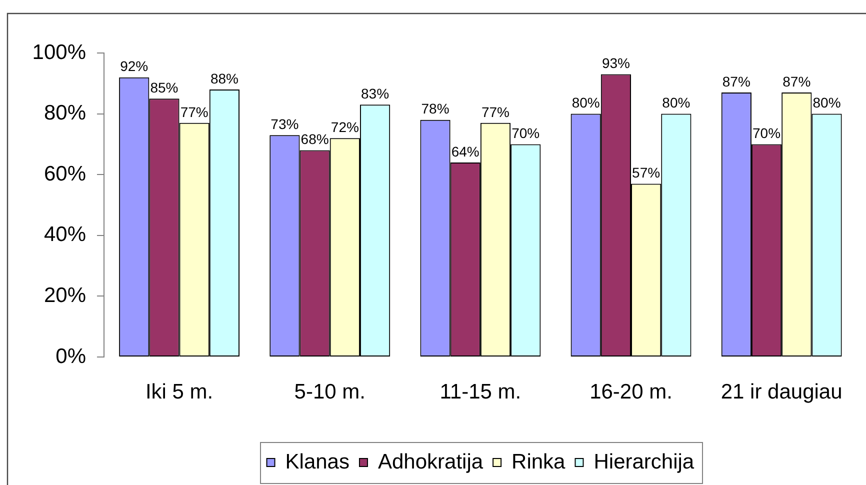 The image size is (866, 485). I want to click on data-label: 78%, so click(435, 108).